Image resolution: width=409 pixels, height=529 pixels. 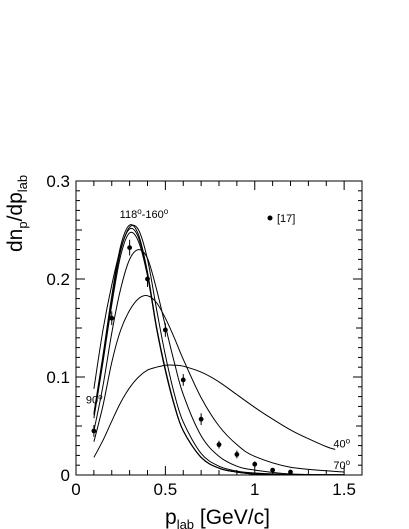 I want to click on x-tick-label: 0.5, so click(x=166, y=489).